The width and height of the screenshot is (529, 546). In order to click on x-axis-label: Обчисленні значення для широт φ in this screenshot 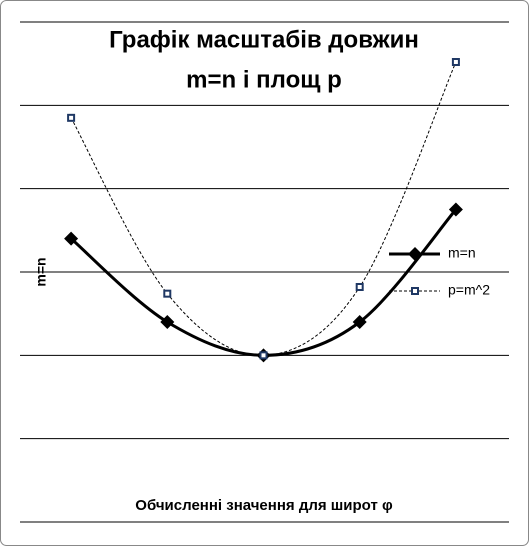, I will do `click(264, 505)`.